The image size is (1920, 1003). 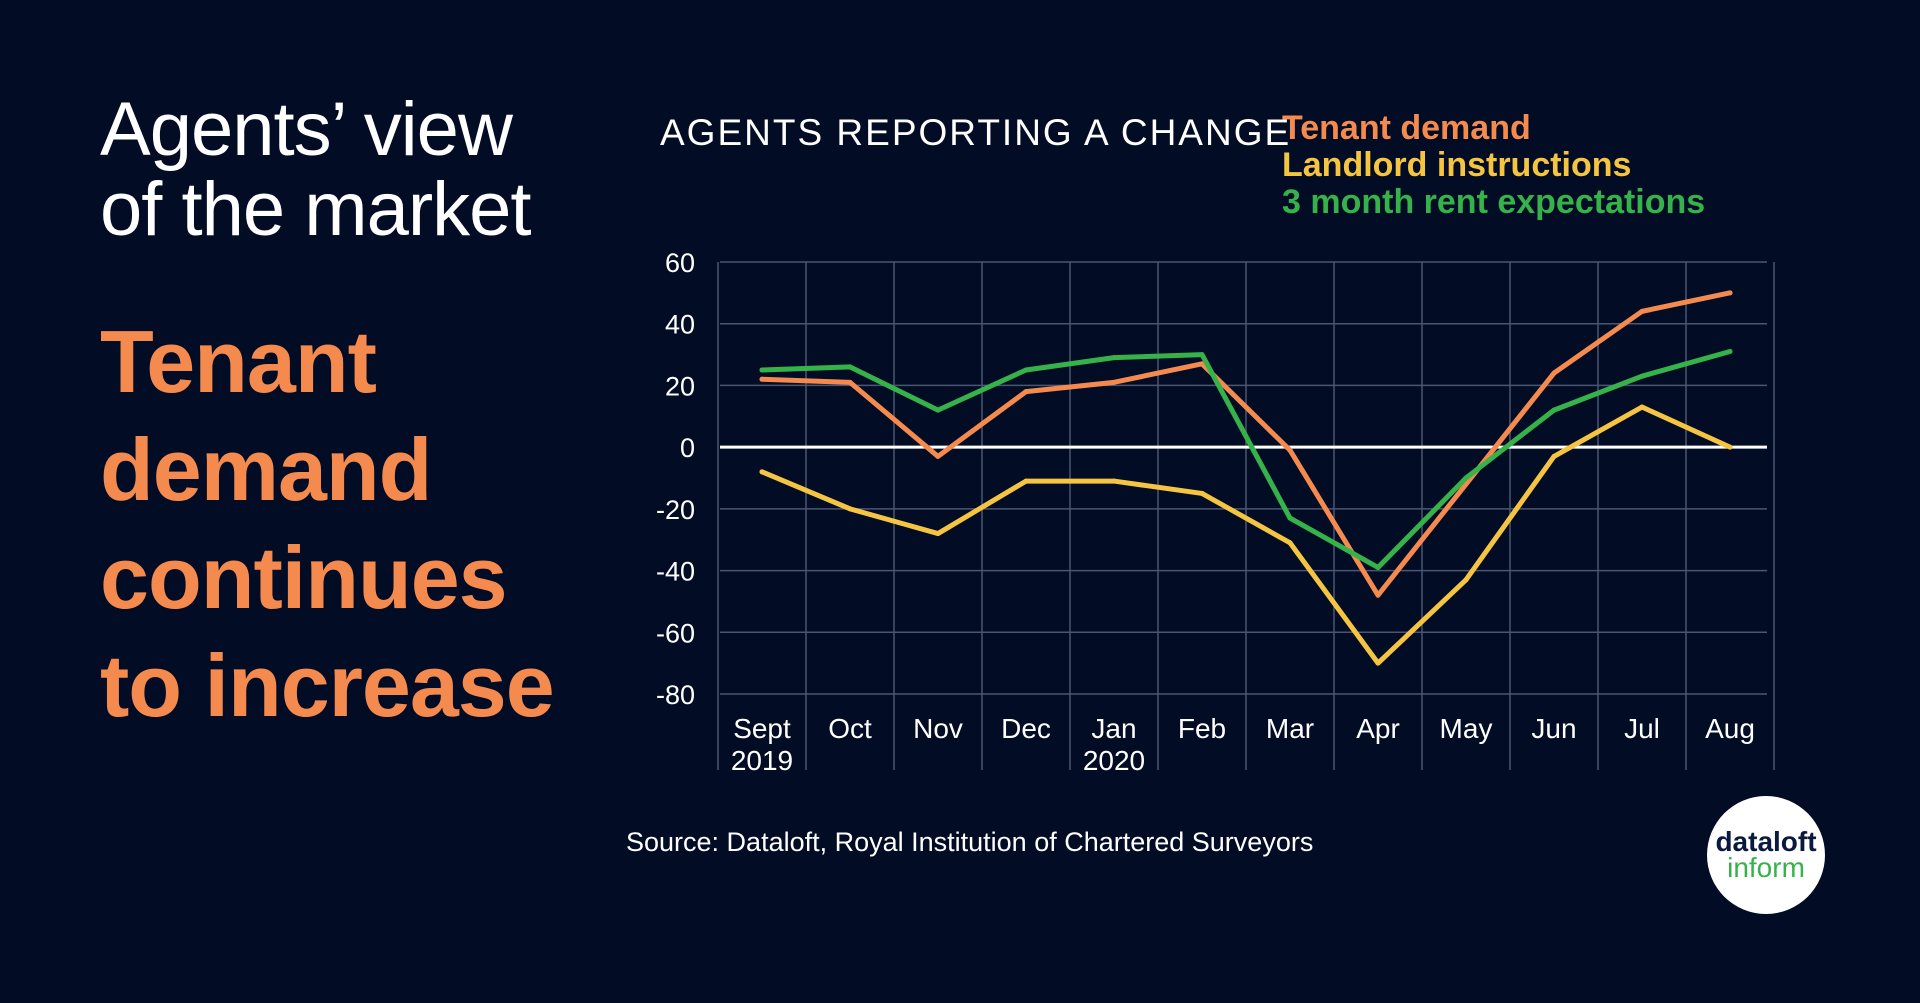 I want to click on x-tick-label: Jan, so click(x=1113, y=728).